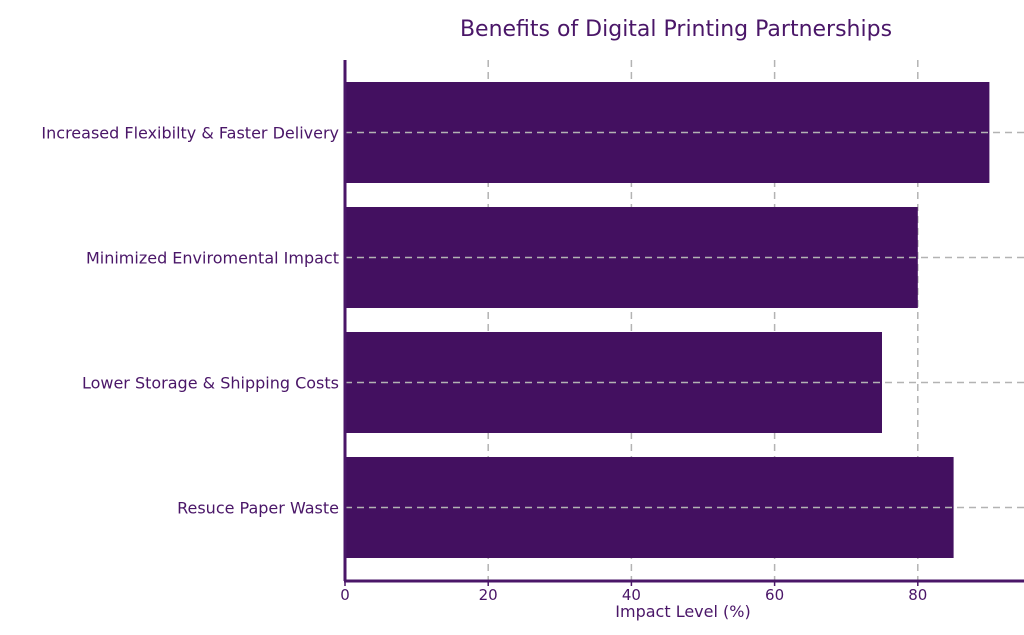 This screenshot has width=1024, height=635. What do you see at coordinates (682, 611) in the screenshot?
I see `x-axis-label: Impact Level (%)` at bounding box center [682, 611].